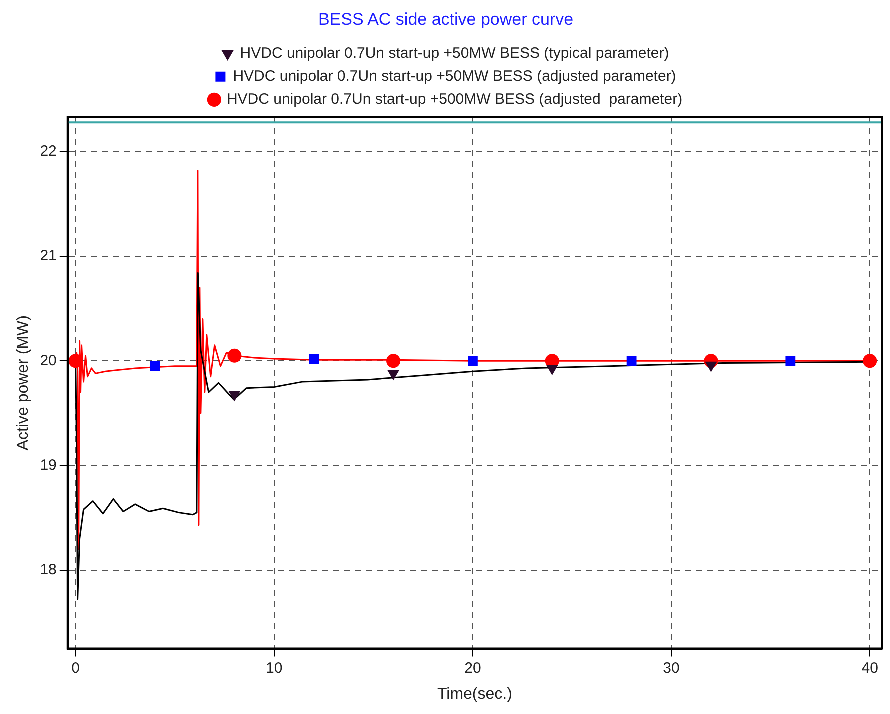  Describe the element at coordinates (474, 694) in the screenshot. I see `x-axis-title: Time(sec.)` at that location.